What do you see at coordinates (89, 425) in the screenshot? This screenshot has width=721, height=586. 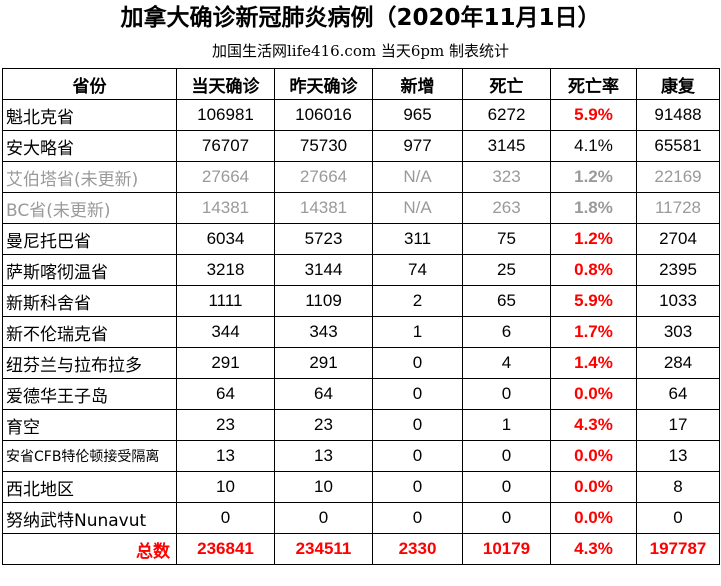 I see `province-cell: 育空` at bounding box center [89, 425].